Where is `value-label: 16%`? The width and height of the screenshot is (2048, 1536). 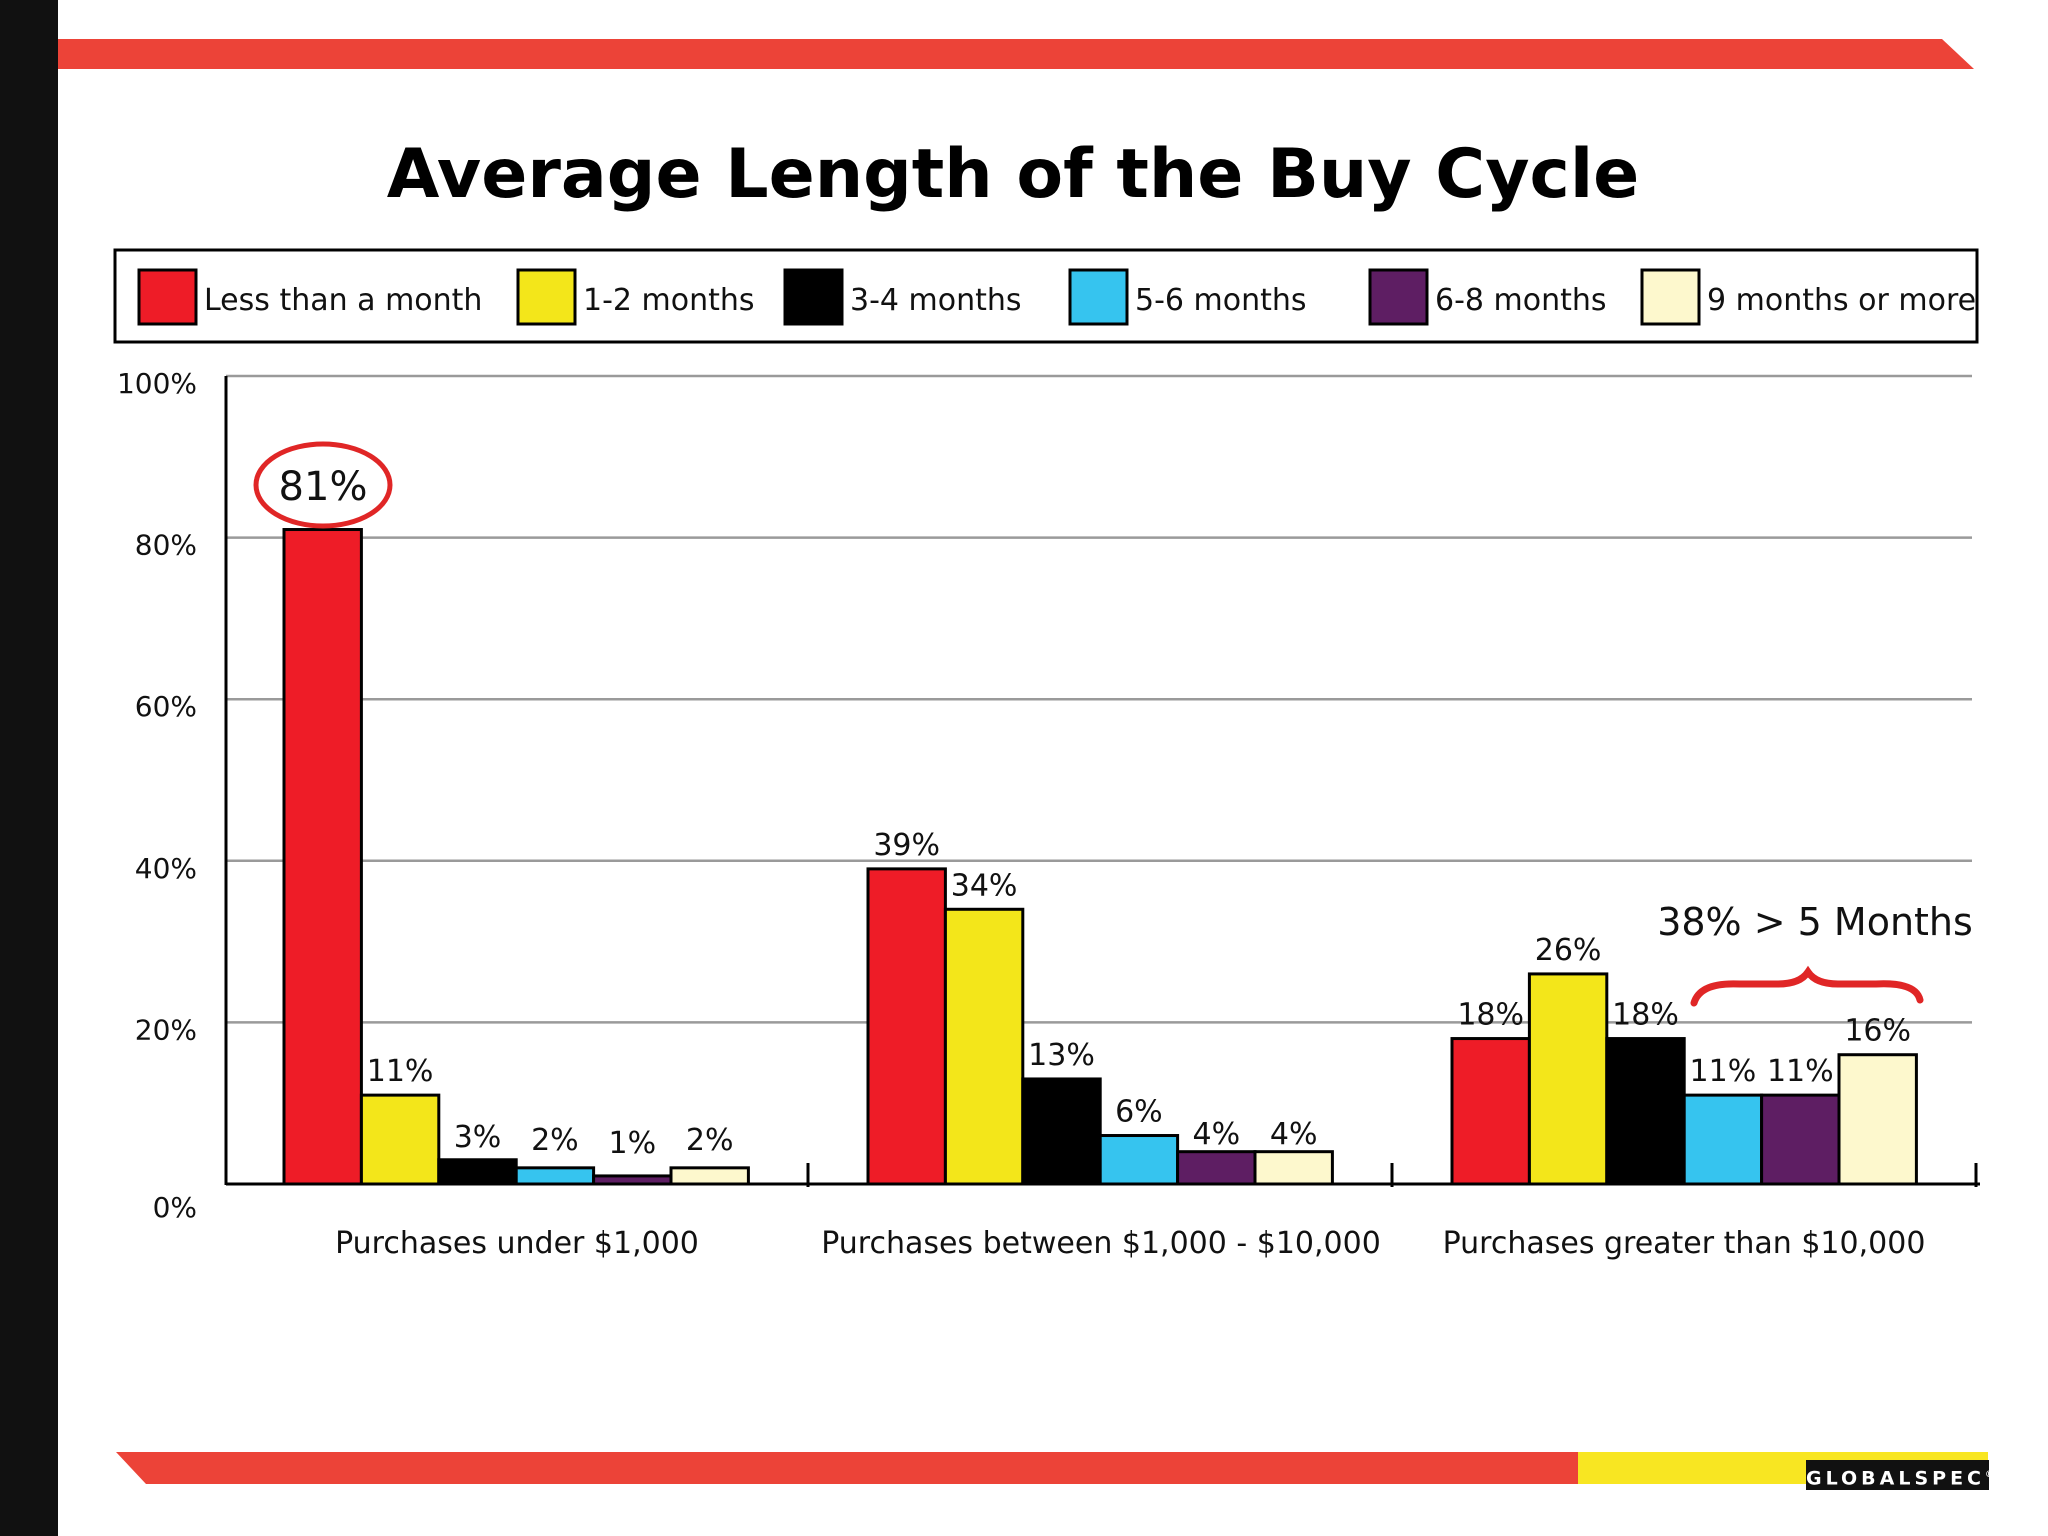 value-label: 16% is located at coordinates (1877, 1031).